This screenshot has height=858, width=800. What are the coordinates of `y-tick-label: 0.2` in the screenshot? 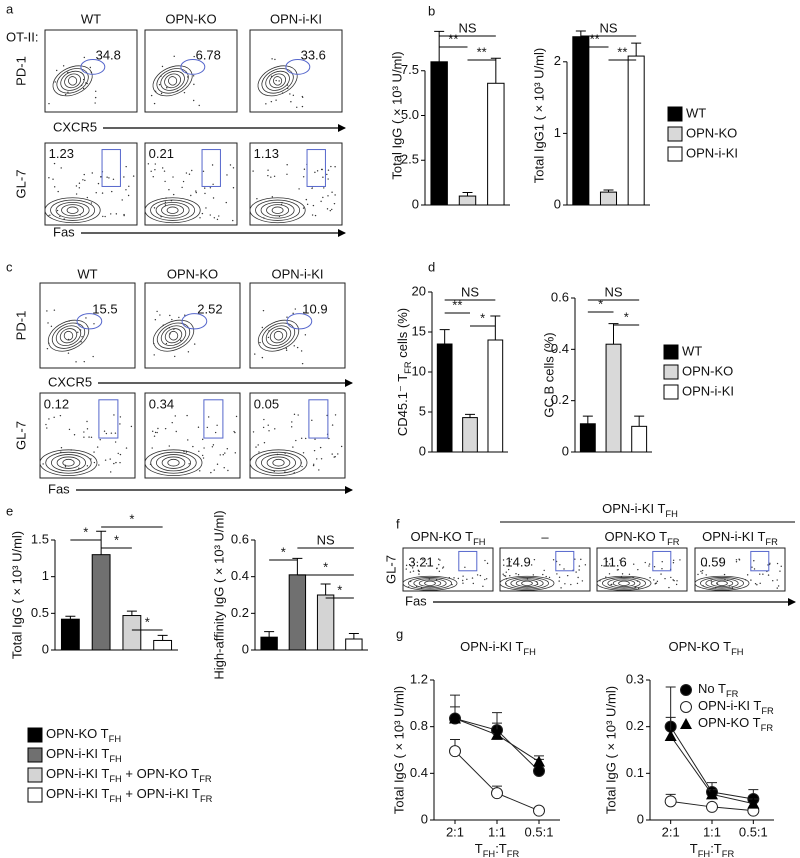 It's located at (560, 399).